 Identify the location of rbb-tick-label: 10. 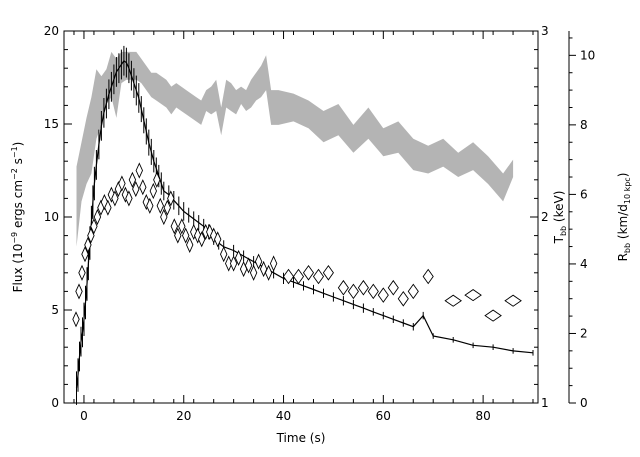
(587, 55).